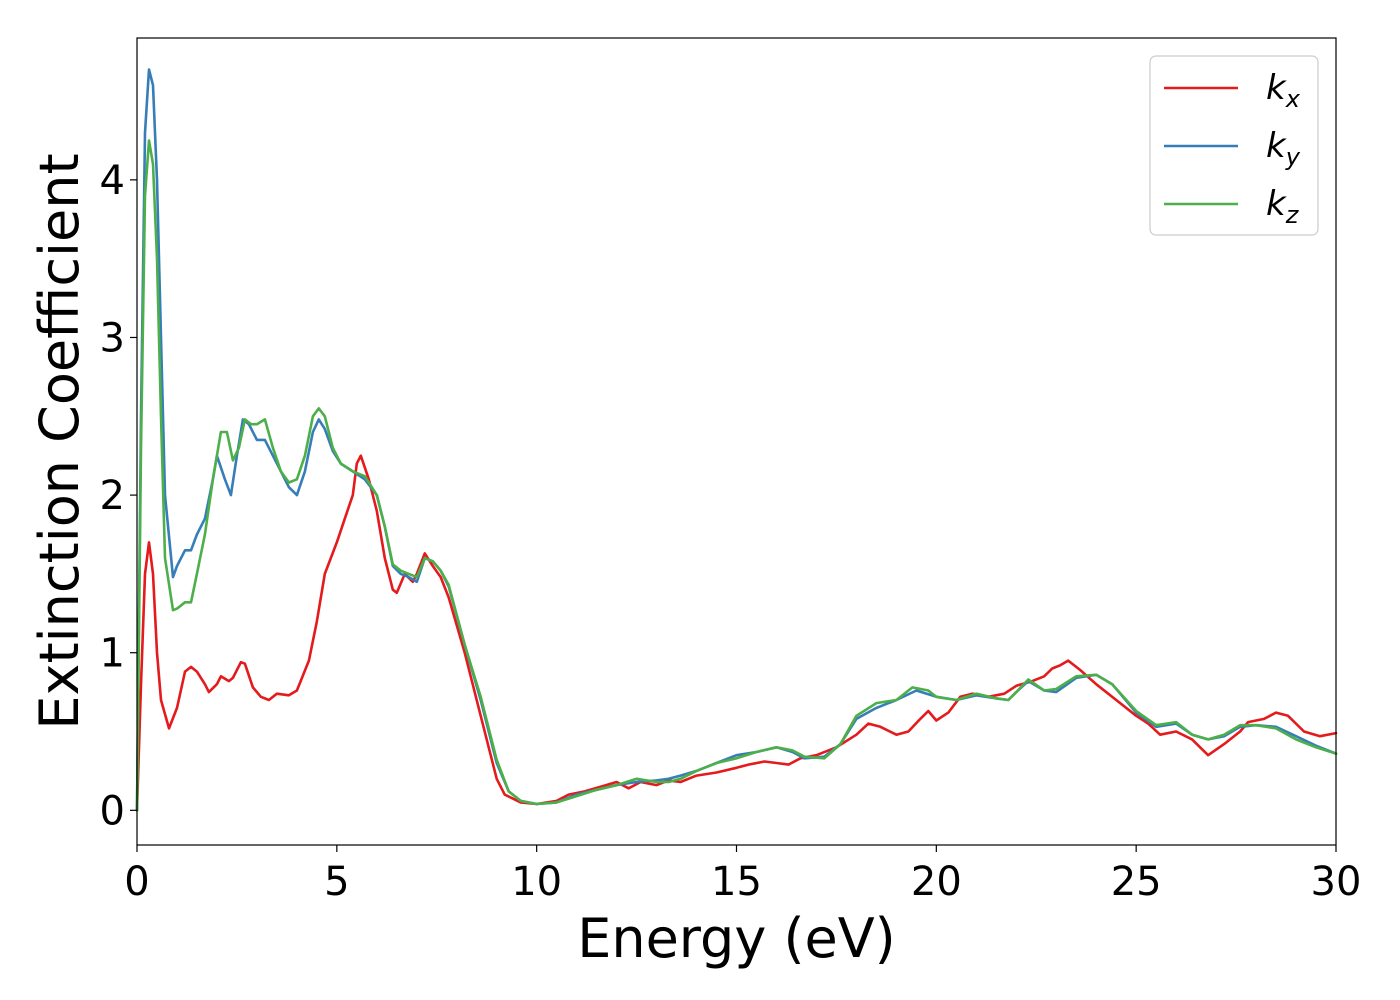 This screenshot has height=1000, width=1400. I want to click on x-axis: 0 5 10 15 20 25 30, so click(742, 875).